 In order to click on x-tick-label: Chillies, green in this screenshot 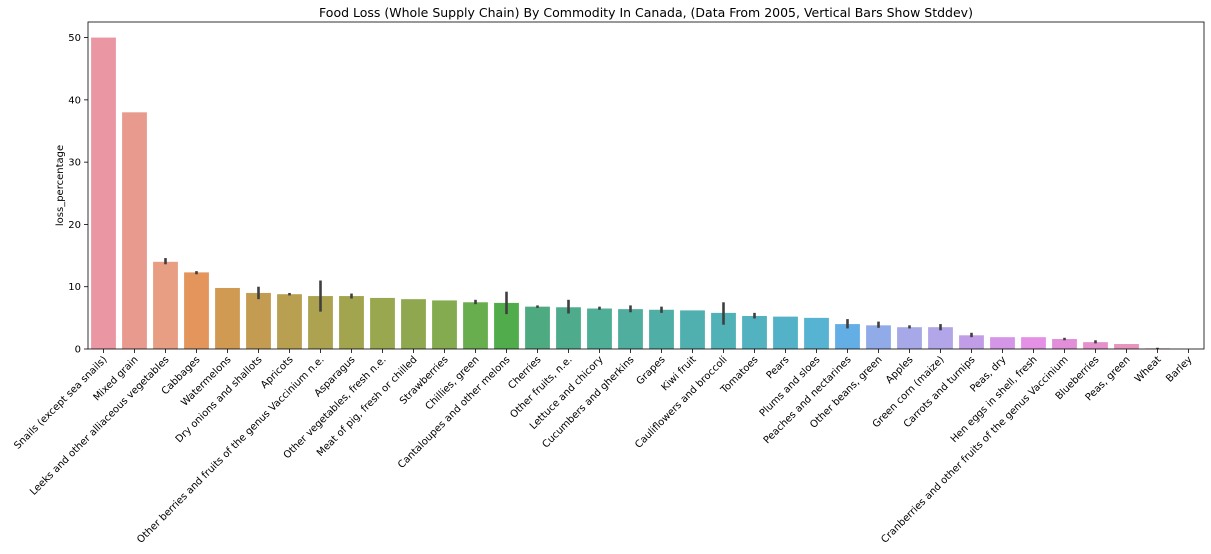, I will do `click(453, 383)`.